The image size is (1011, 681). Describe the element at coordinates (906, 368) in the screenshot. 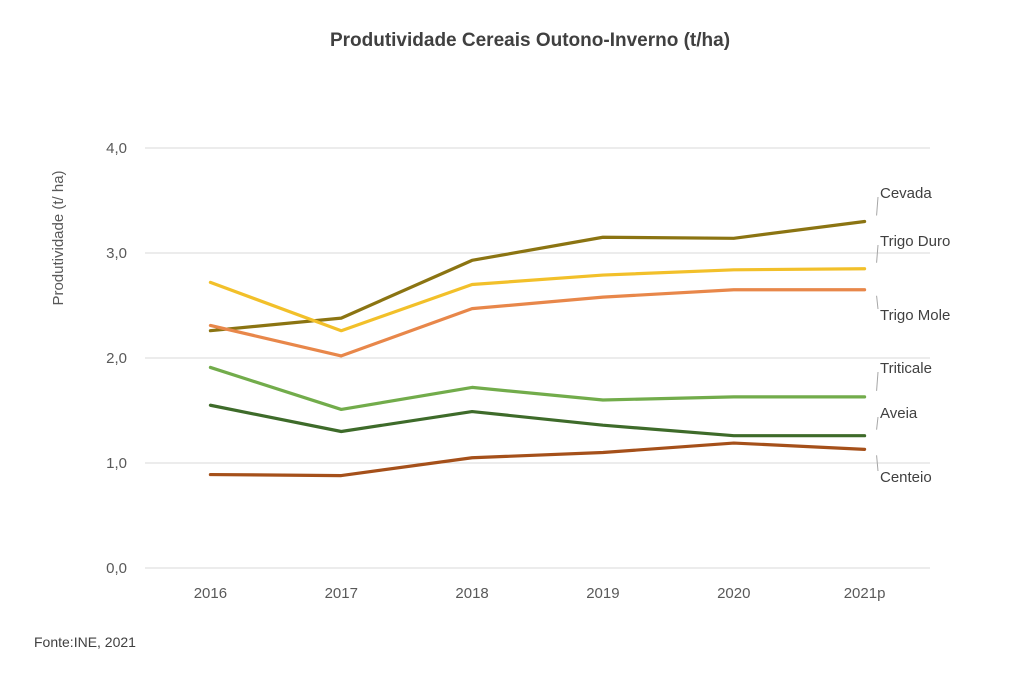

I see `series-label: Triticale` at that location.